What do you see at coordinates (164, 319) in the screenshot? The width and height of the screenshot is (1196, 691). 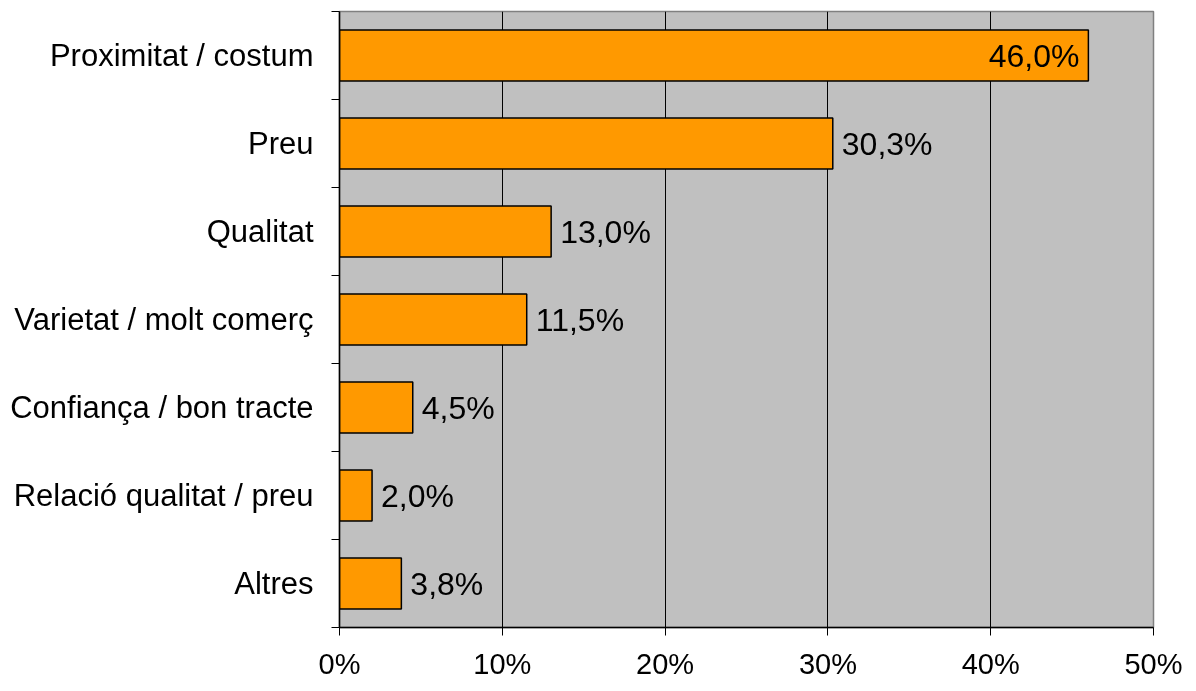 I see `y-tick-label: Varietat / molt comerç` at bounding box center [164, 319].